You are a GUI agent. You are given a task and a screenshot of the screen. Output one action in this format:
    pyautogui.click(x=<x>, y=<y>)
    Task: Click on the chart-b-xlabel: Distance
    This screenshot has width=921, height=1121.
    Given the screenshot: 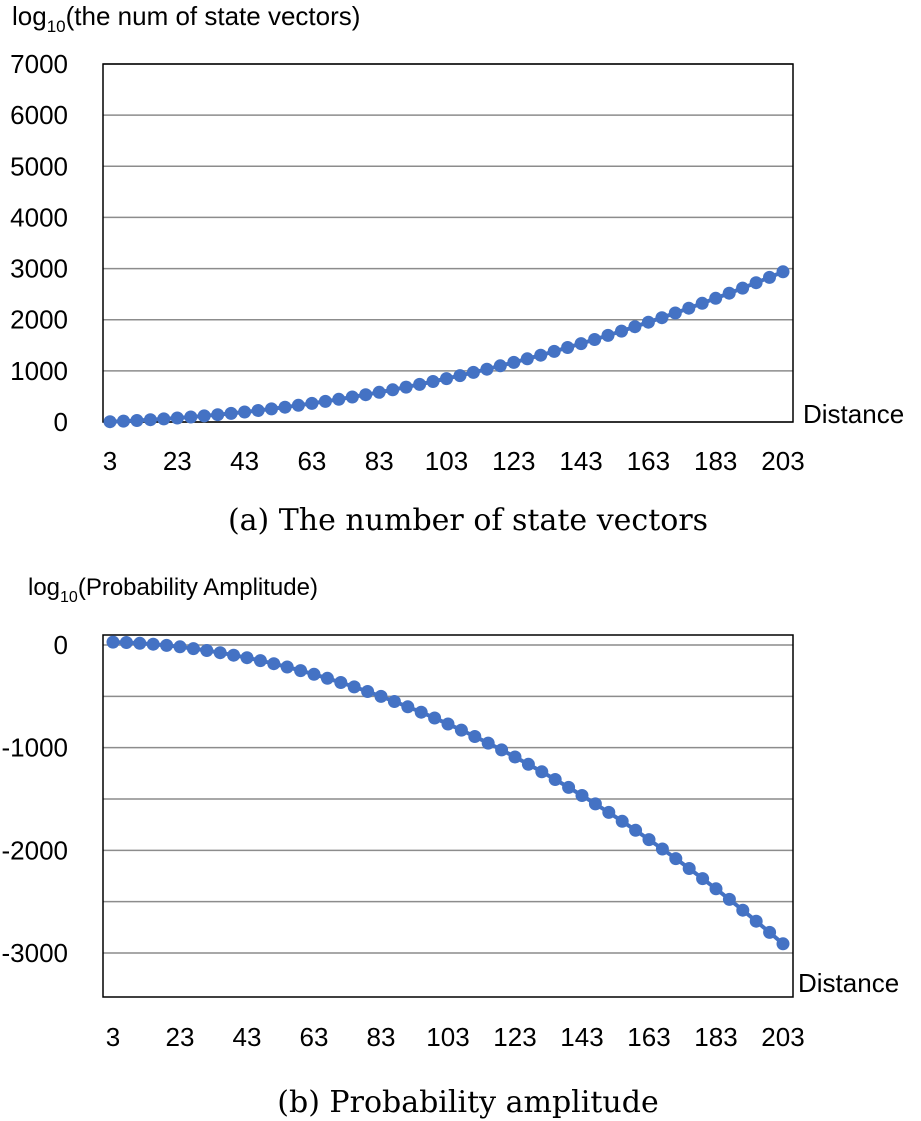 What is the action you would take?
    pyautogui.click(x=848, y=983)
    